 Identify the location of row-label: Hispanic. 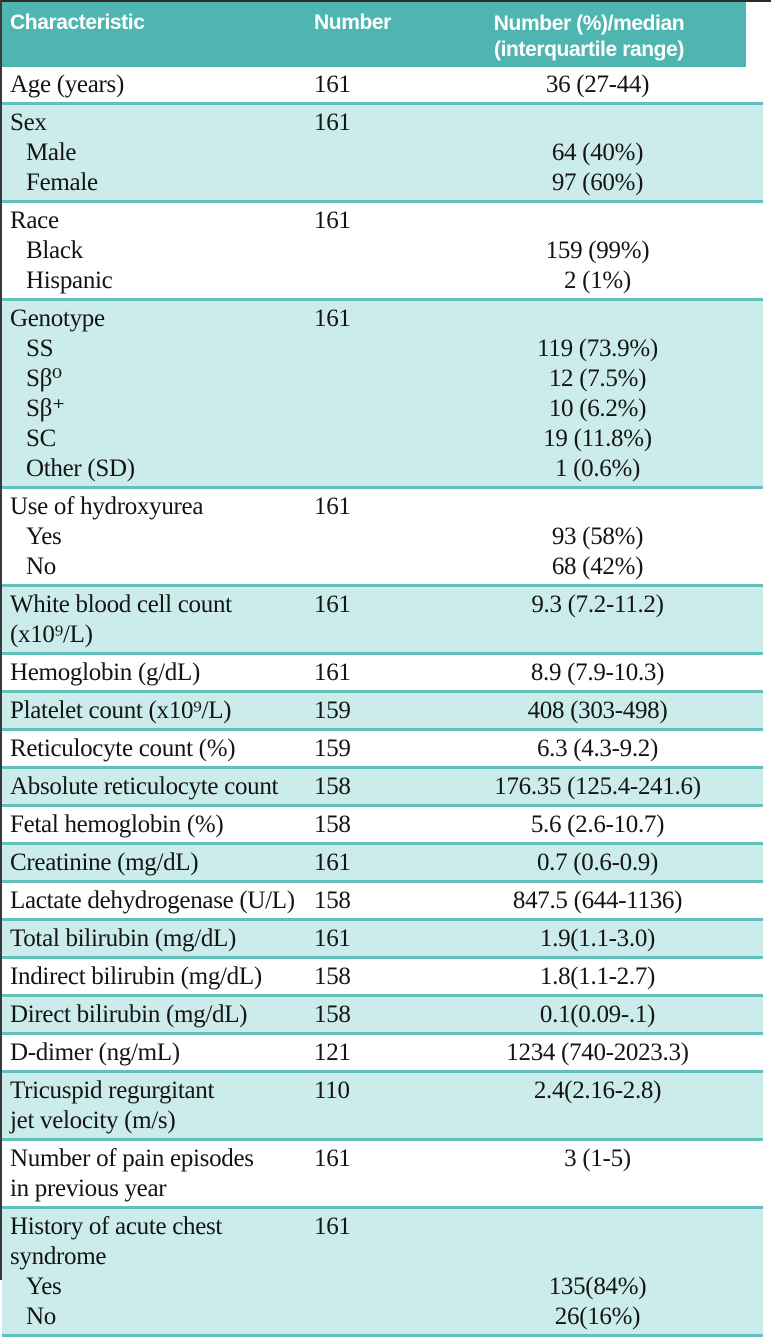
(69, 280).